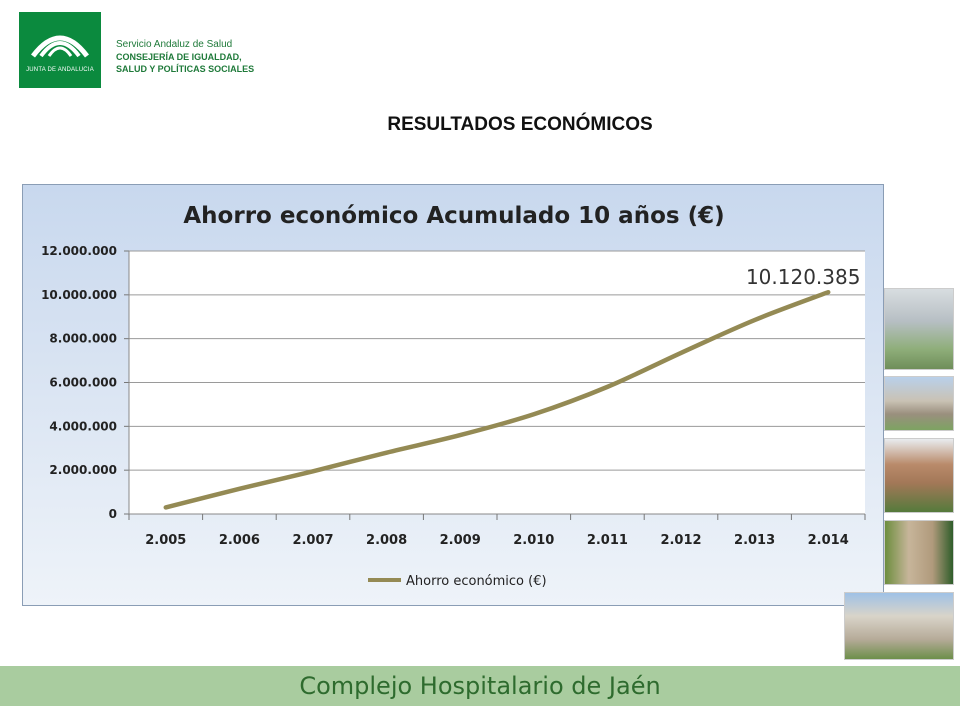 This screenshot has width=960, height=720. What do you see at coordinates (165, 540) in the screenshot?
I see `x-tick-label: 2.005` at bounding box center [165, 540].